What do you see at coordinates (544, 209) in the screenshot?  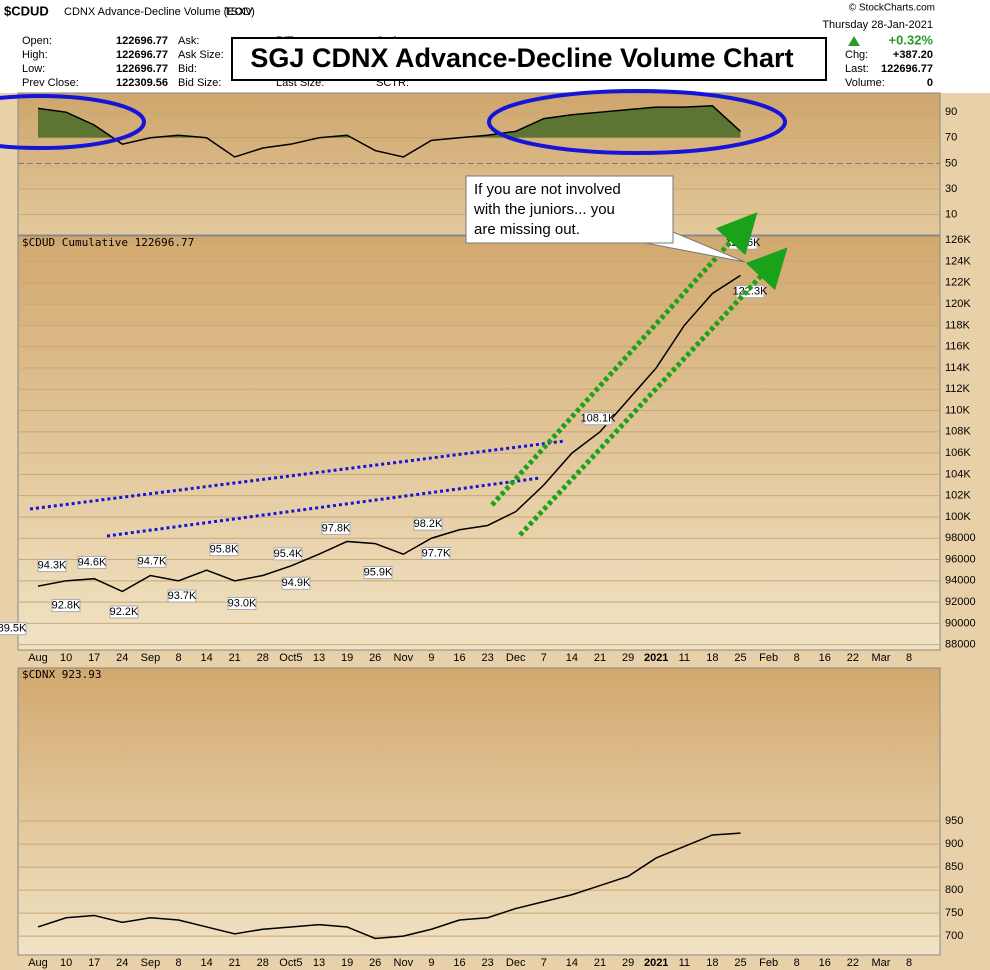 I see `callout-text: with the juniors... you` at bounding box center [544, 209].